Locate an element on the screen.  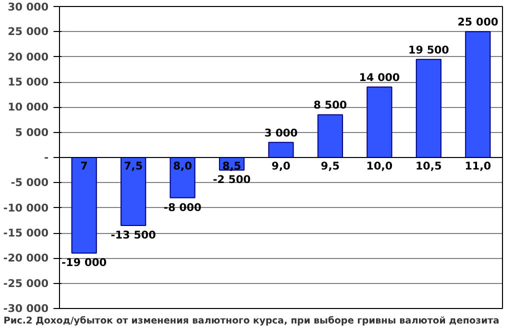
y-tick-label: - is located at coordinates (46, 157).